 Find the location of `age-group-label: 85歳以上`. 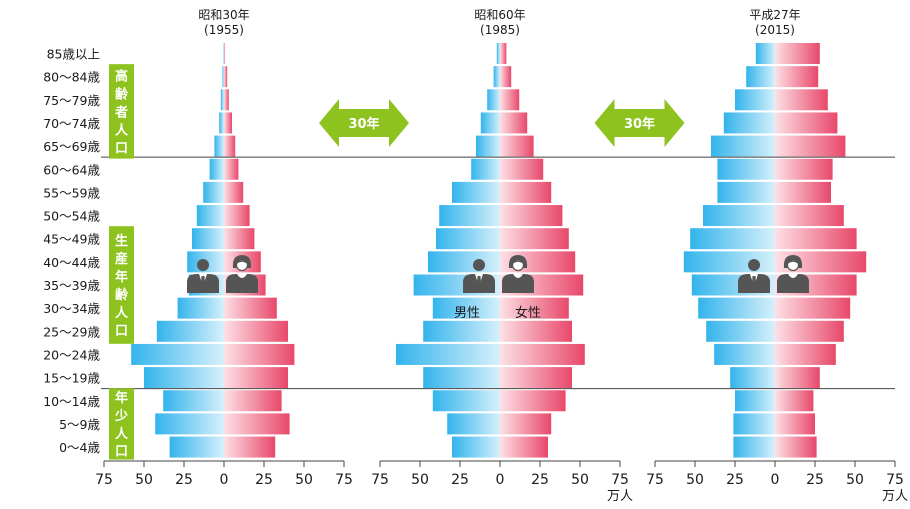

age-group-label: 85歳以上 is located at coordinates (73, 54).